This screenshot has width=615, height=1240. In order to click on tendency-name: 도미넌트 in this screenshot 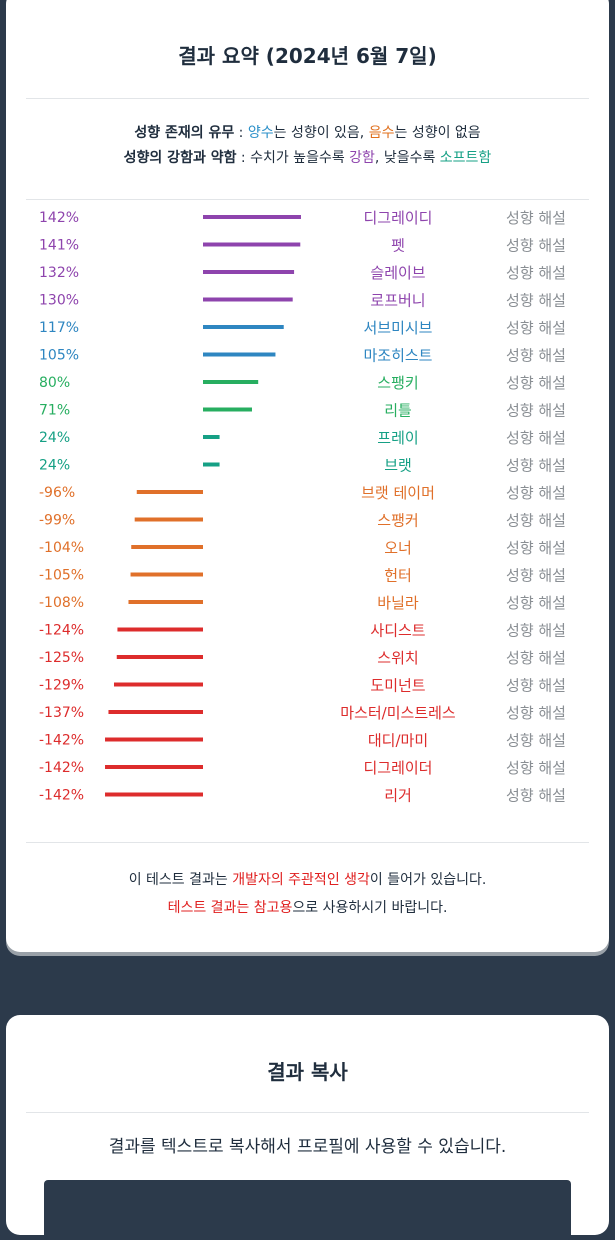, I will do `click(397, 686)`.